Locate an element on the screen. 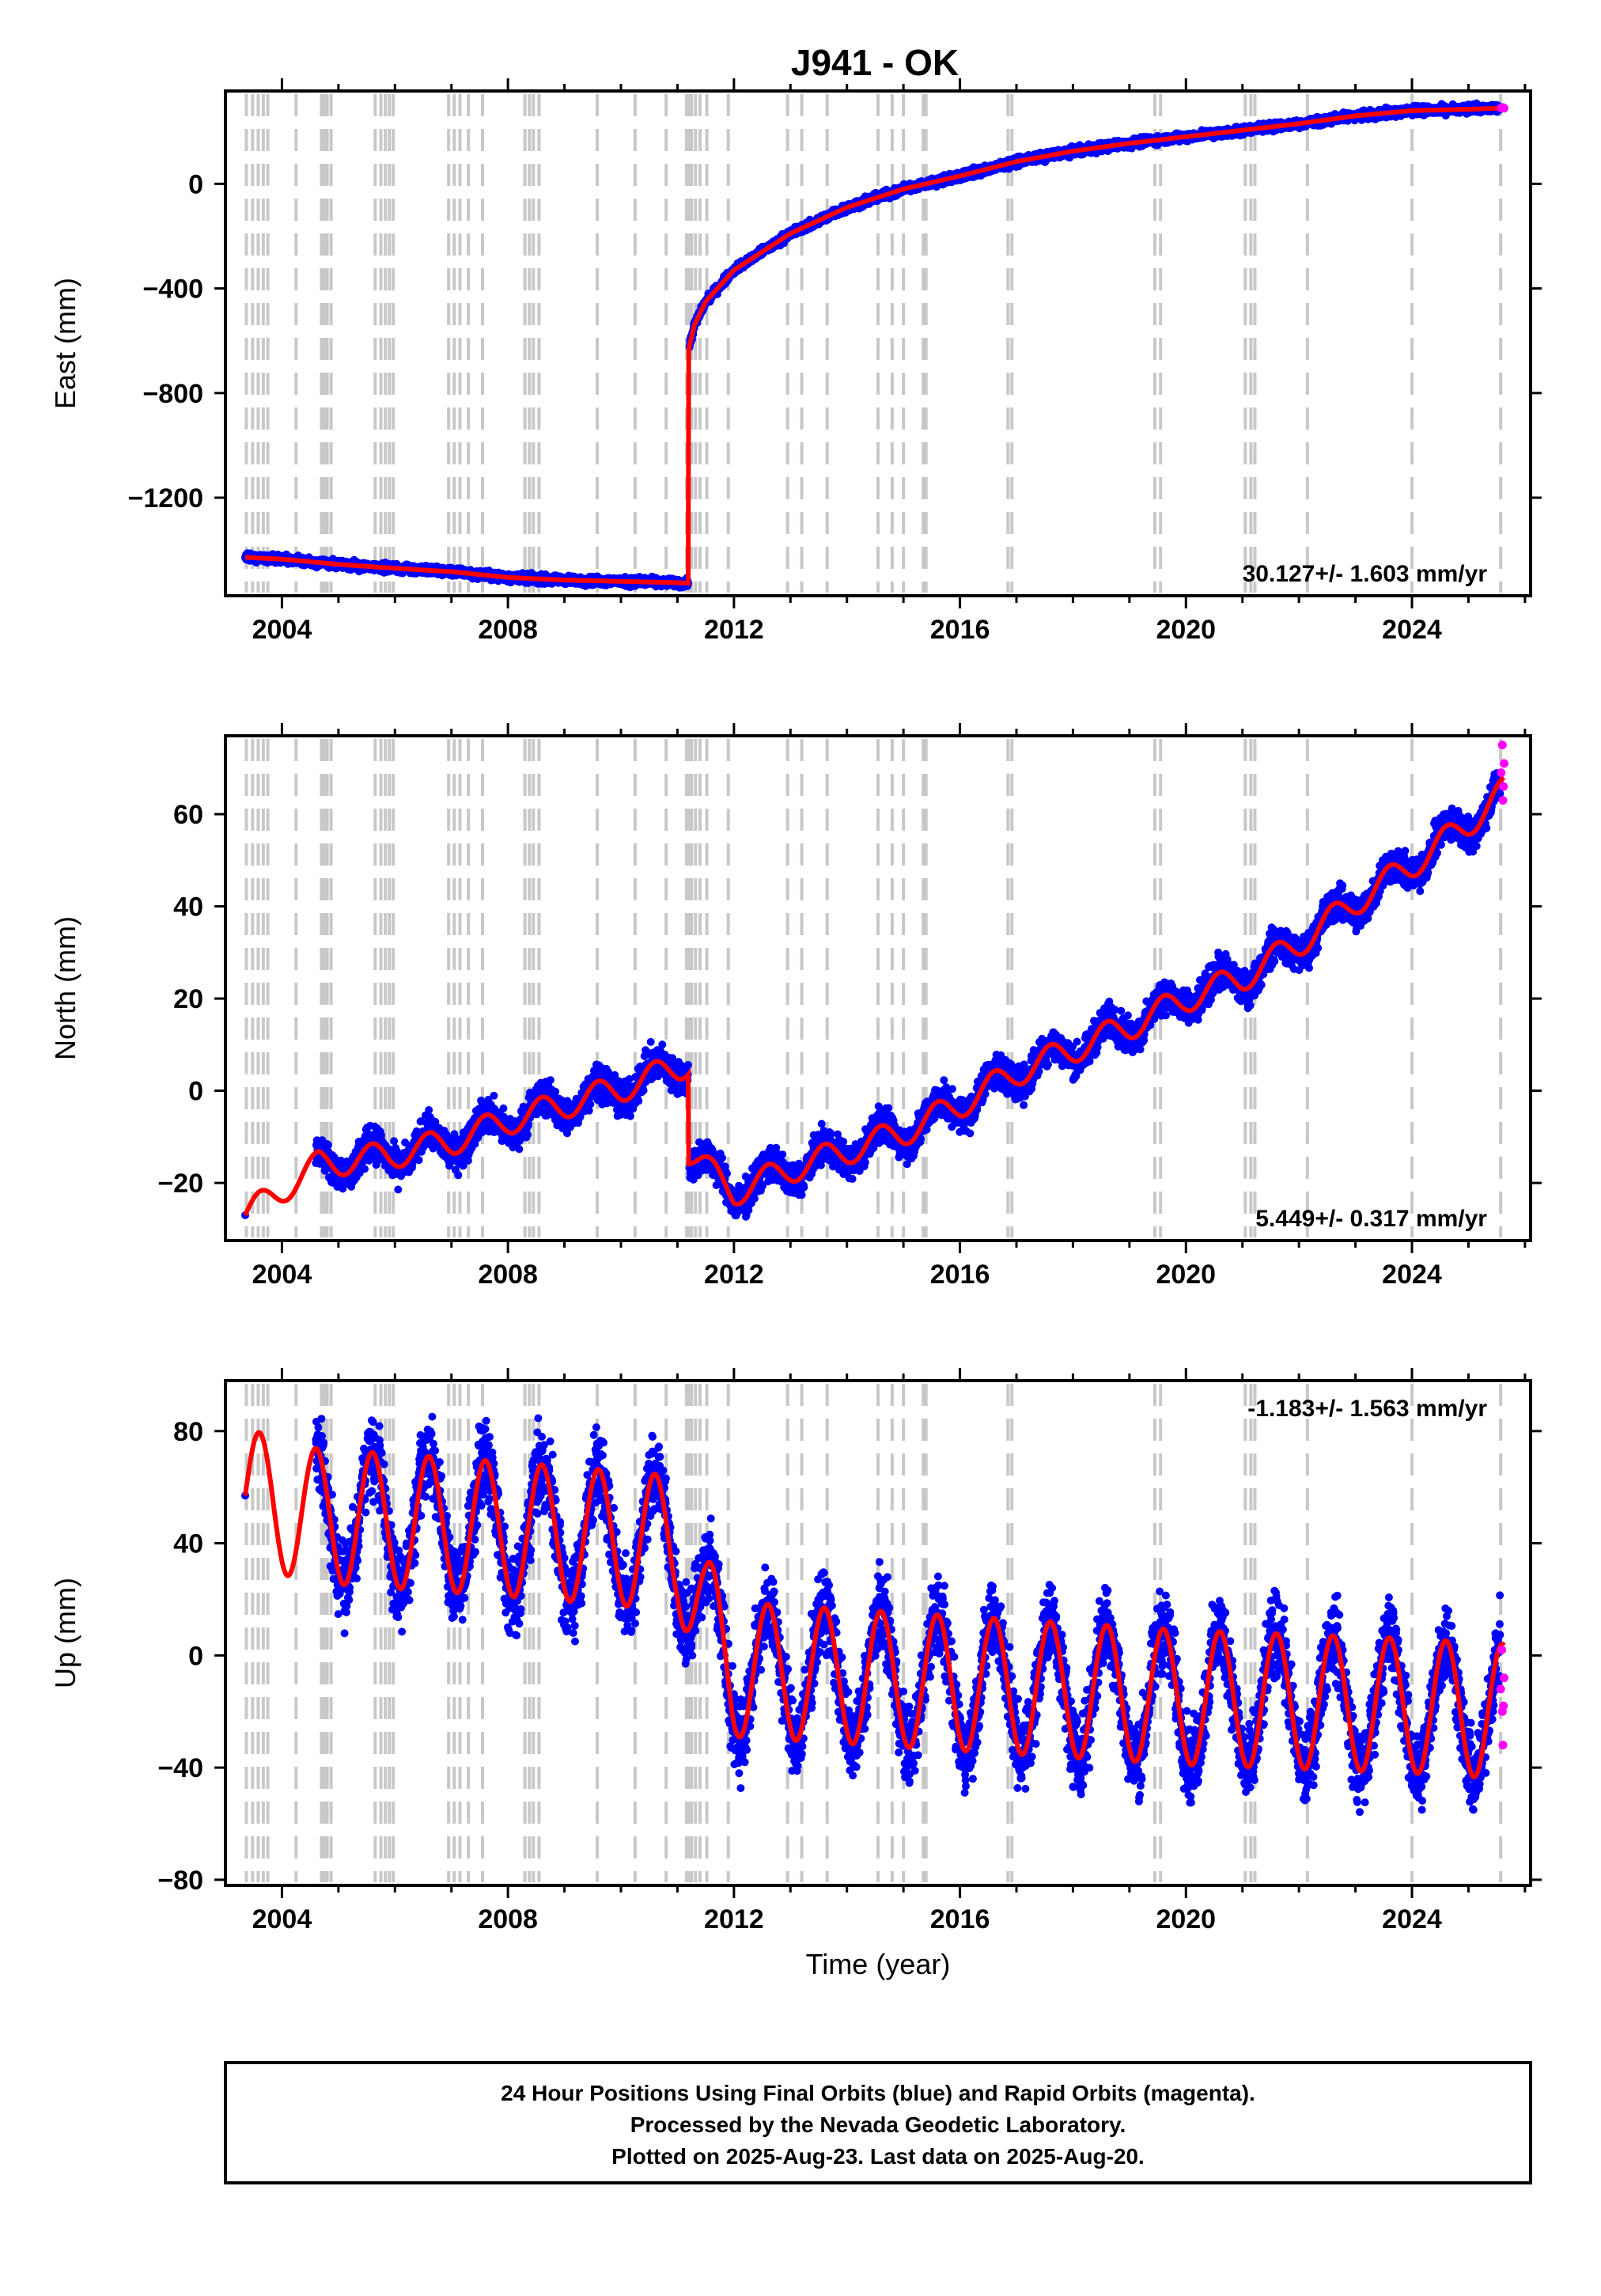 The image size is (1601, 2296). chart-title: J941 - OK is located at coordinates (875, 63).